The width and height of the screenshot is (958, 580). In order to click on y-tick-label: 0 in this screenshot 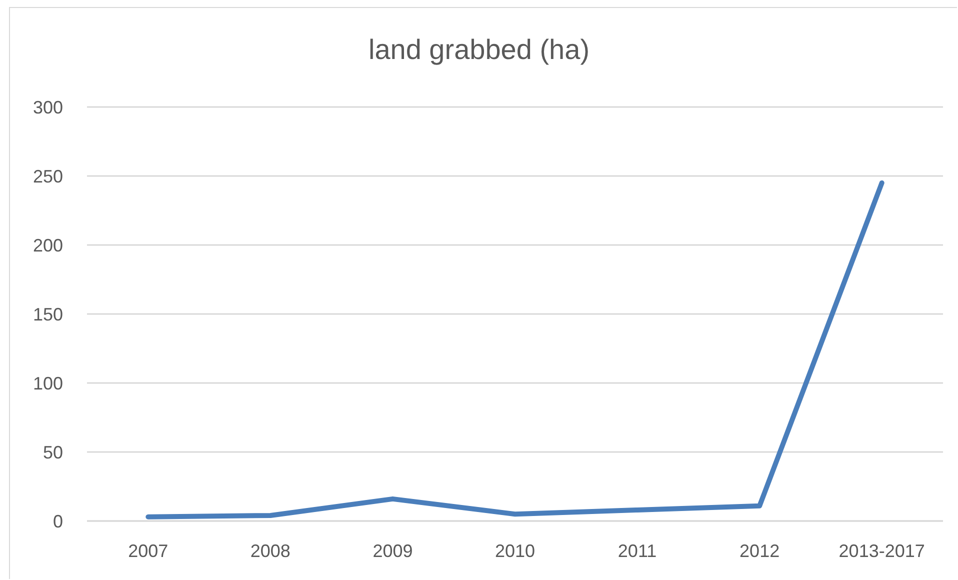, I will do `click(57, 521)`.